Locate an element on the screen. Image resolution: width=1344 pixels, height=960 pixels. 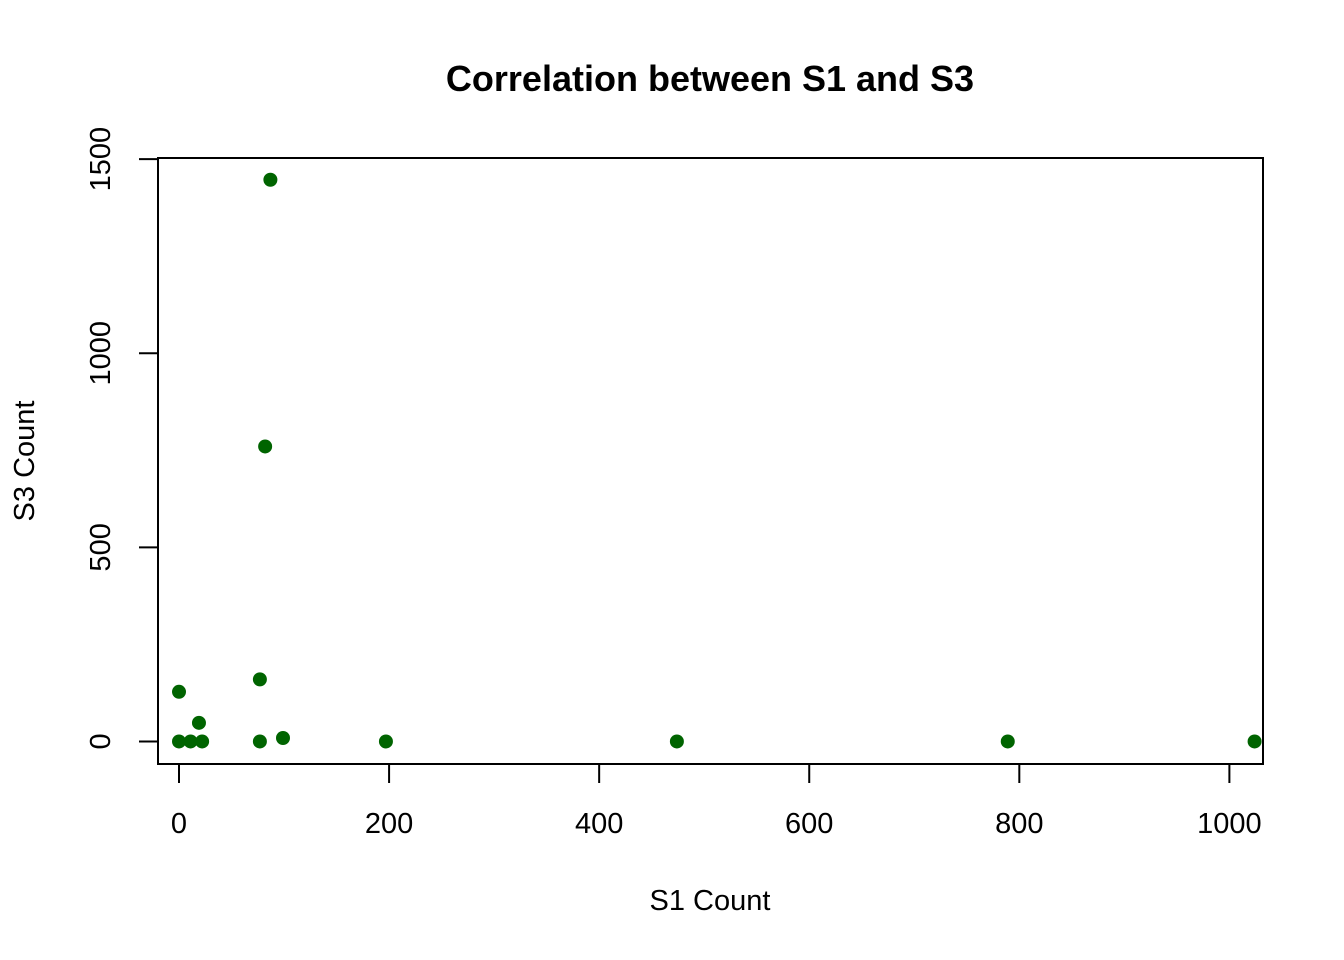
x-tick-label: 0 is located at coordinates (179, 824).